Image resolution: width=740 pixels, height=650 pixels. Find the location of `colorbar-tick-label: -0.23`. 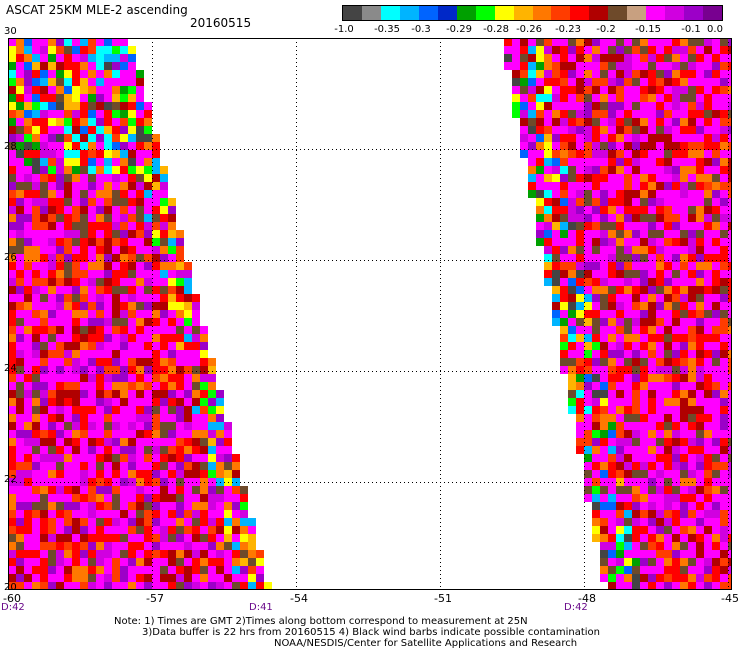

colorbar-tick-label: -0.23 is located at coordinates (568, 29).